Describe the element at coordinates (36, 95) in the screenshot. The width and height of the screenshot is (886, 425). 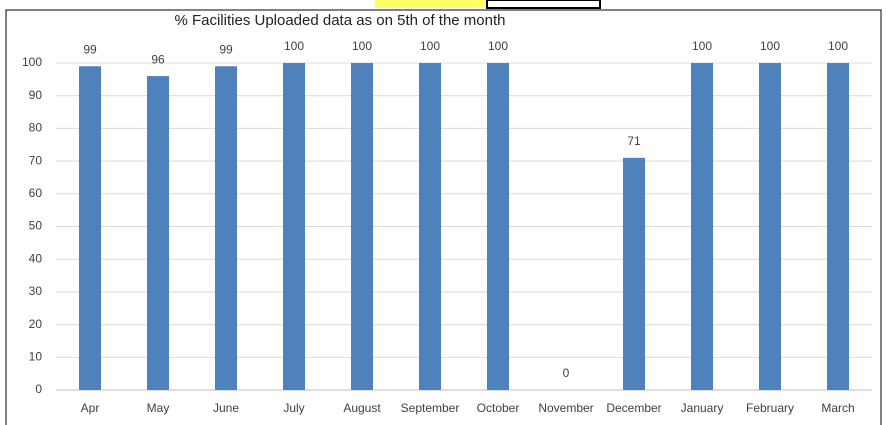
I see `y-tick-label: 90` at that location.